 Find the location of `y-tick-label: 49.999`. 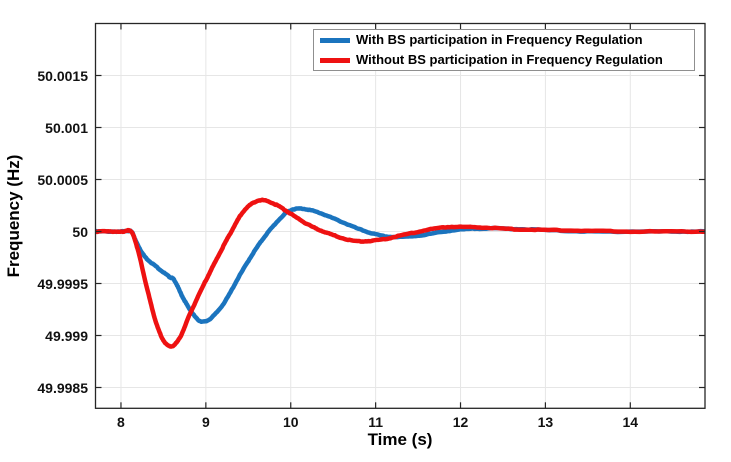

y-tick-label: 49.999 is located at coordinates (66, 335).